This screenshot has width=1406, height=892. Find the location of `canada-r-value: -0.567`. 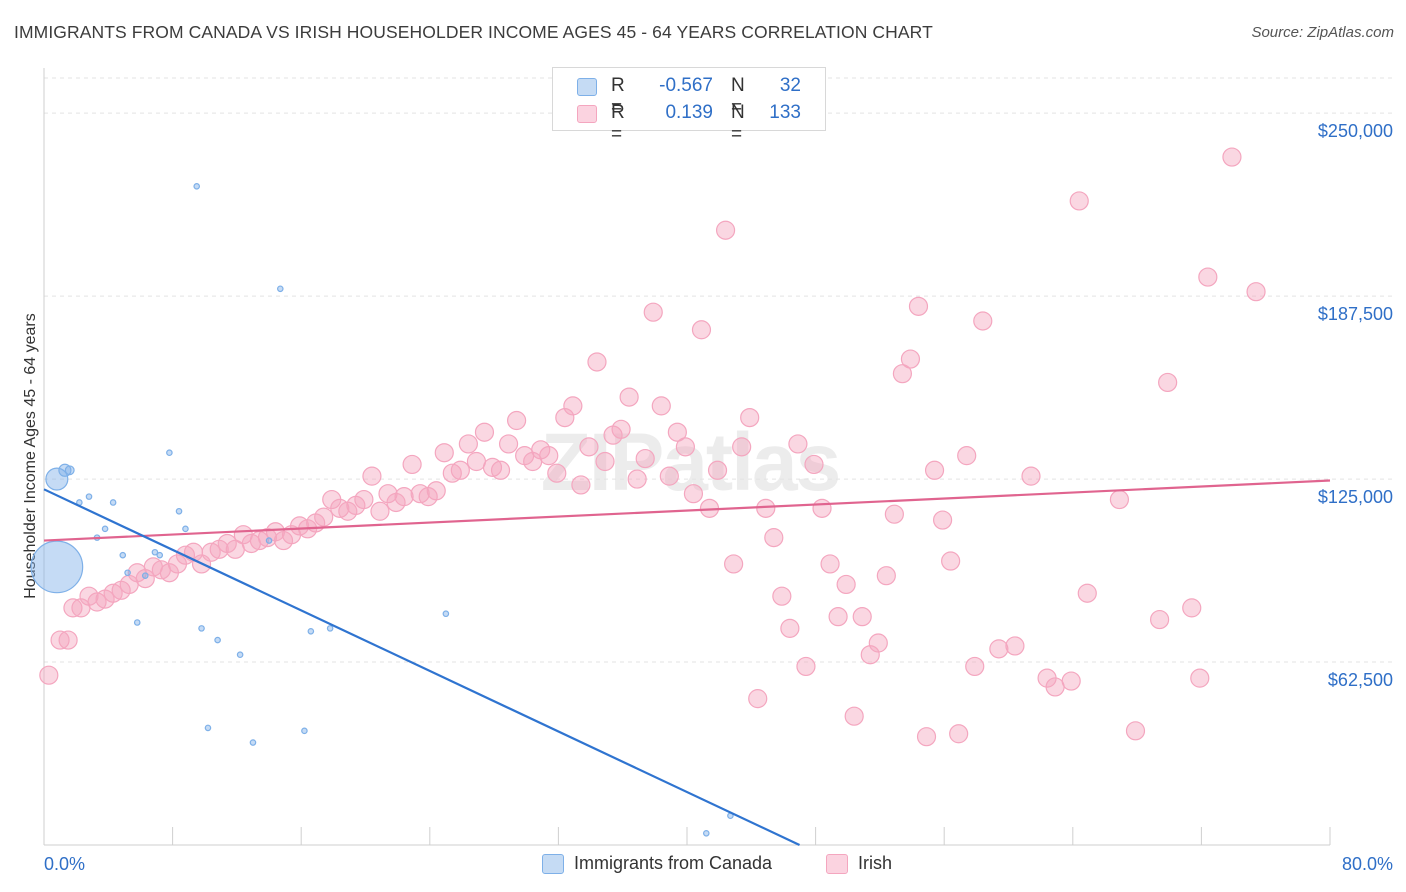

canada-r-value: -0.567 is located at coordinates (686, 85).